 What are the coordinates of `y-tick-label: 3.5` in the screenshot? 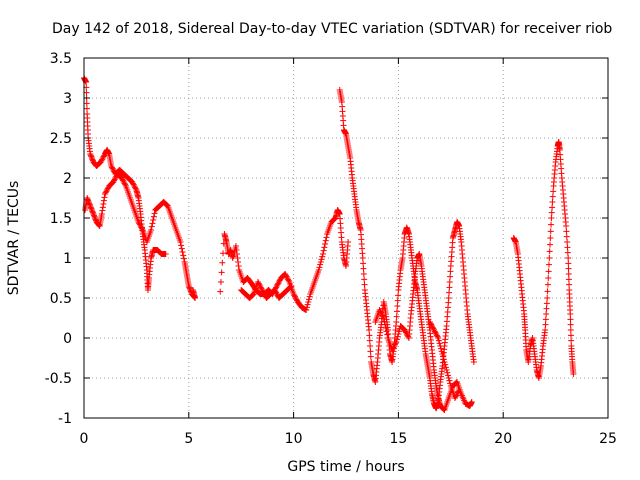 It's located at (61, 59).